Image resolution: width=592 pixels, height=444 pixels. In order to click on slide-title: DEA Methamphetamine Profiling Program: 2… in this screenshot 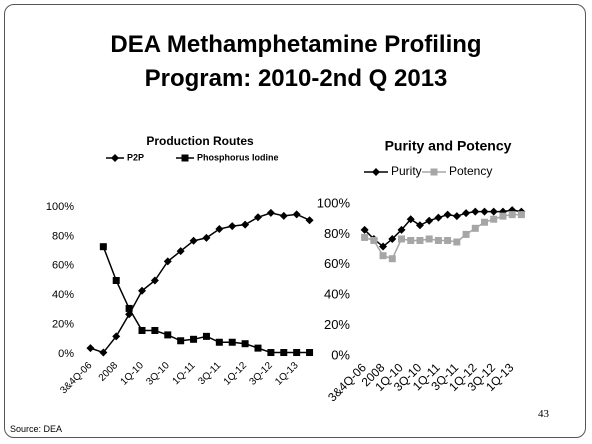, I will do `click(296, 61)`.